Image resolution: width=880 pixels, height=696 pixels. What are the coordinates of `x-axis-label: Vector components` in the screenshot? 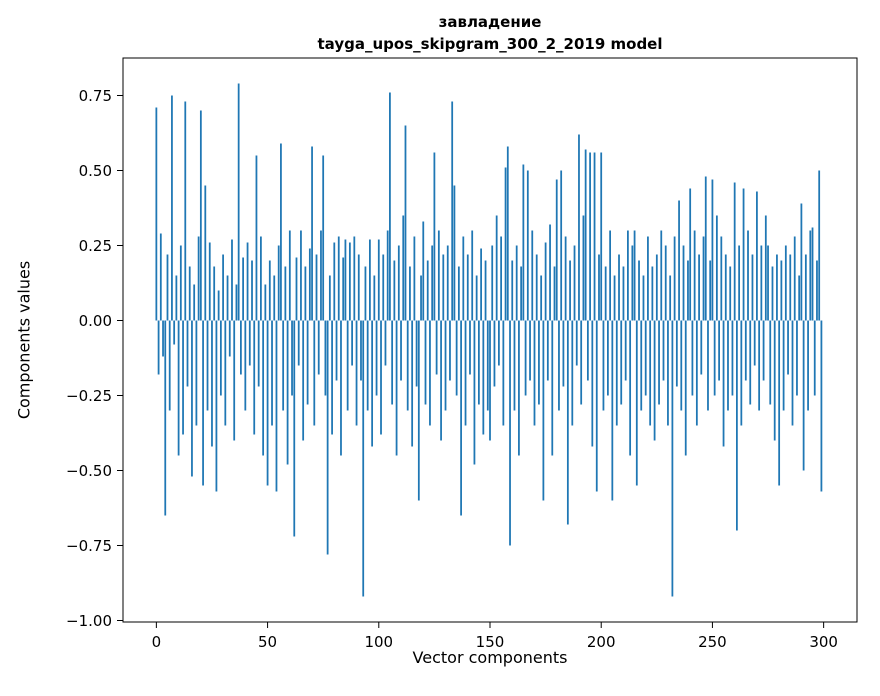 It's located at (490, 657).